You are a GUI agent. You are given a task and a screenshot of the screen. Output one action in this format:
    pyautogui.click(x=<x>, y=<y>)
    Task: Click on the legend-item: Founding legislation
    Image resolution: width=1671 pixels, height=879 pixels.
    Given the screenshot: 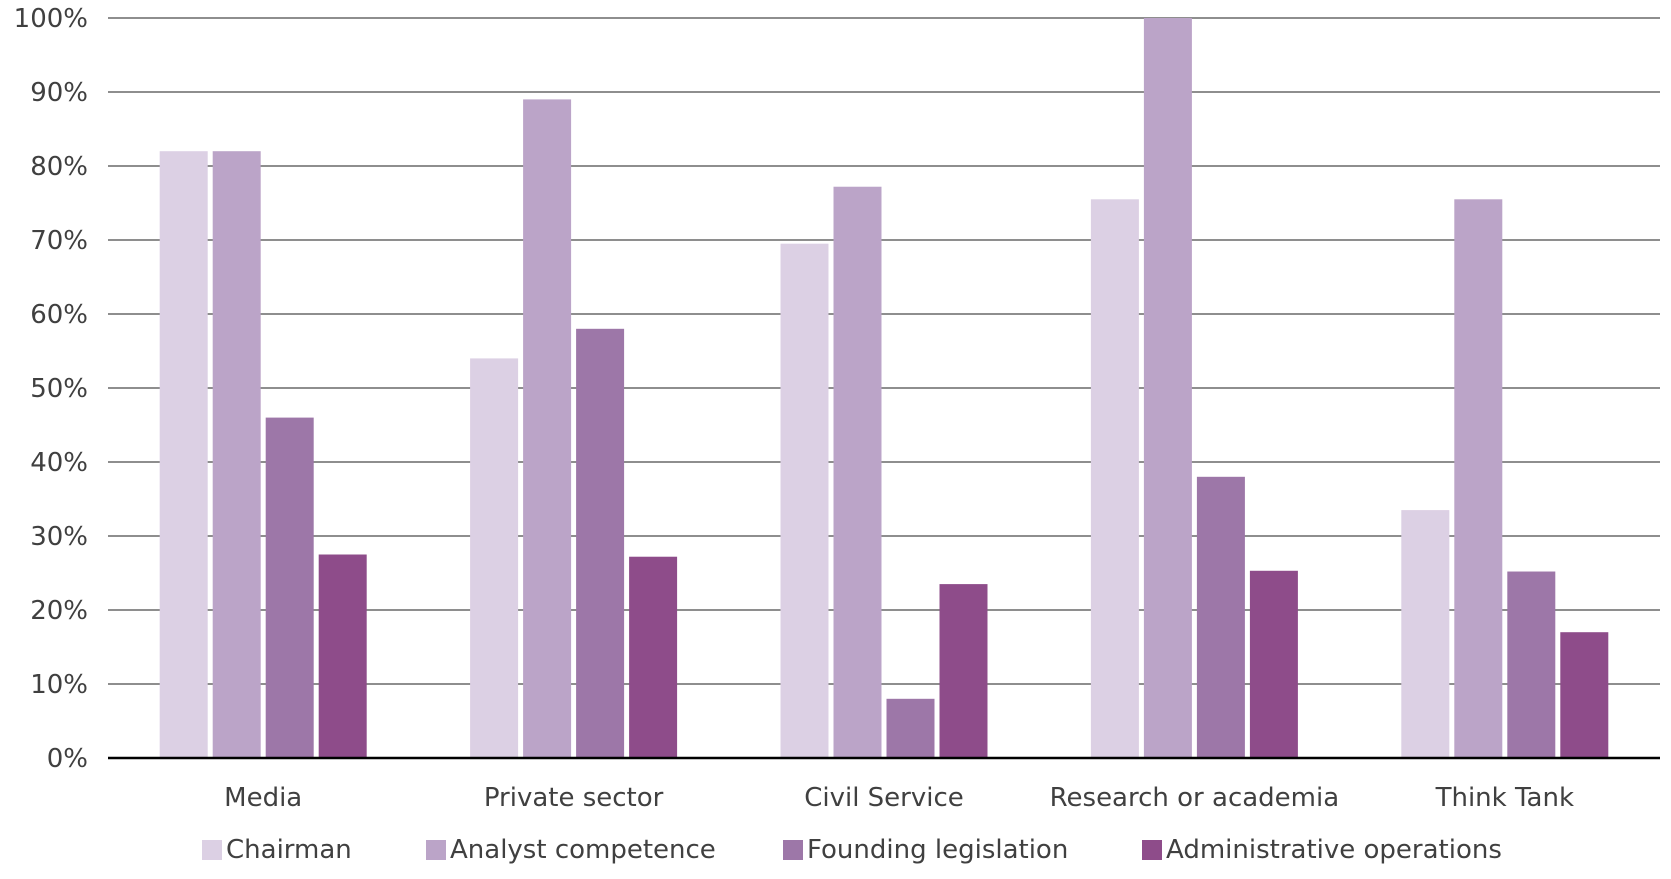 What is the action you would take?
    pyautogui.click(x=925, y=850)
    